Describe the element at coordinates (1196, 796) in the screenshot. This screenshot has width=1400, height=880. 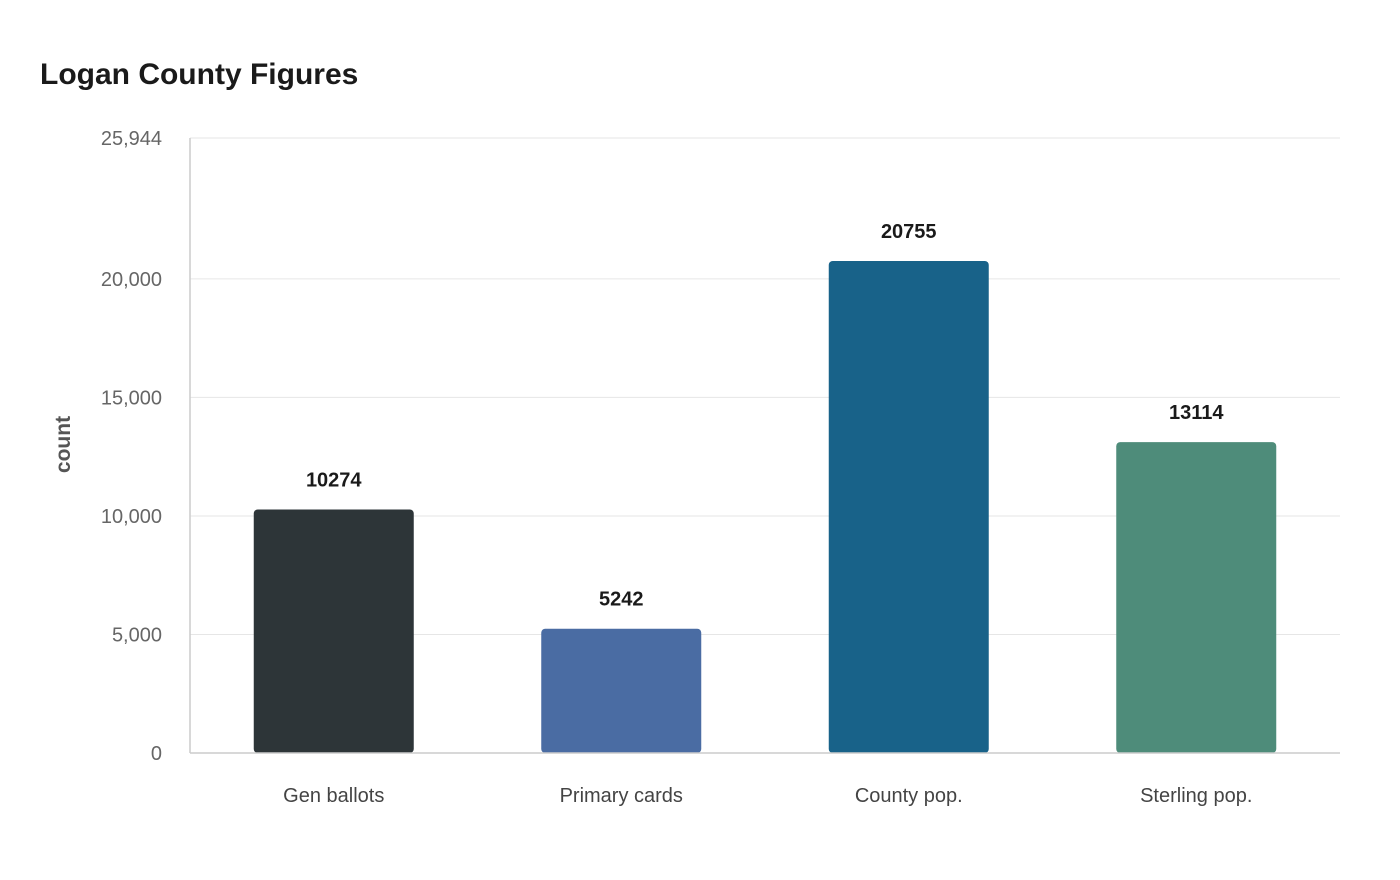
I see `x-tick-label: Sterling pop.` at that location.